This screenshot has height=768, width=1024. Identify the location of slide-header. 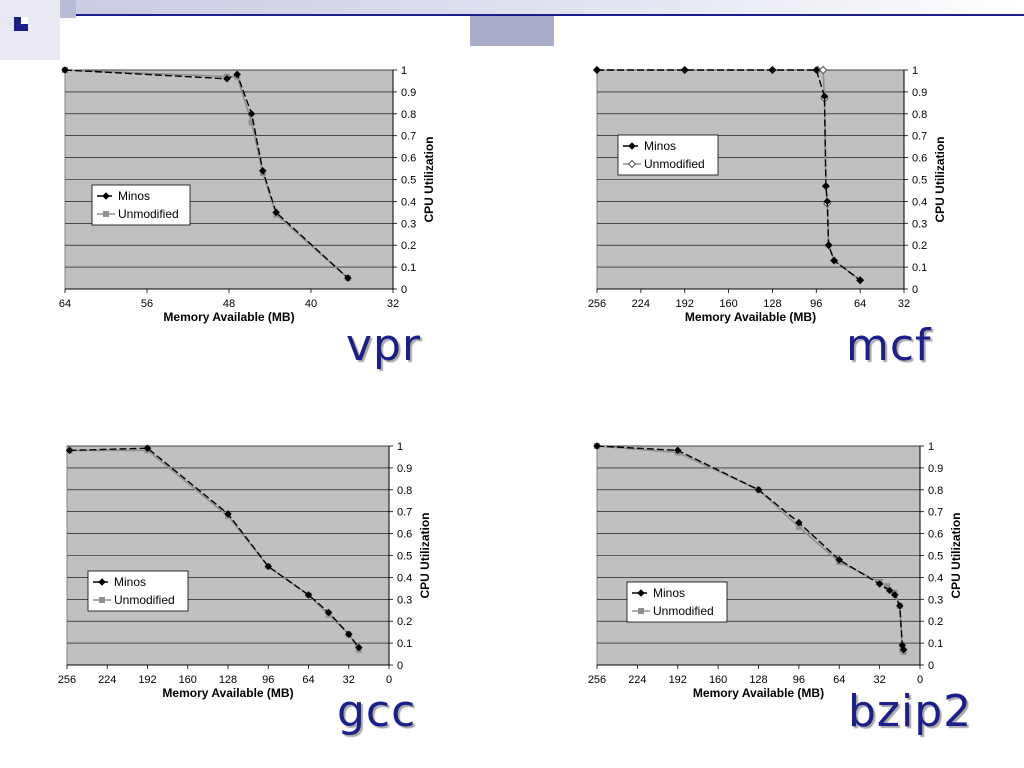
(512, 30).